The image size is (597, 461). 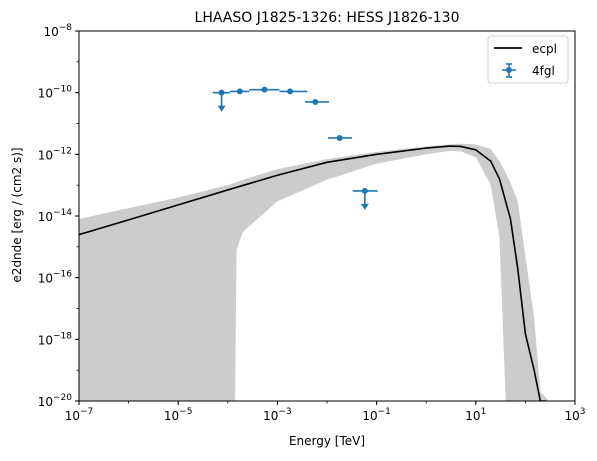 What do you see at coordinates (277, 415) in the screenshot?
I see `x-tick-label: 10⁻³` at bounding box center [277, 415].